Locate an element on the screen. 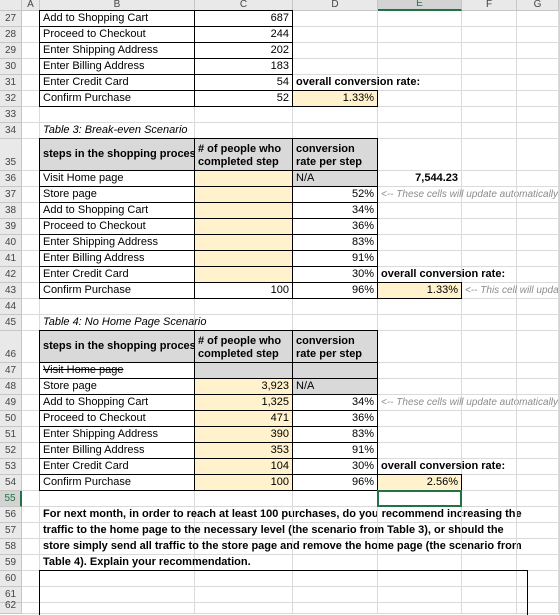  cell: steps in the shopping process is located at coordinates (121, 347).